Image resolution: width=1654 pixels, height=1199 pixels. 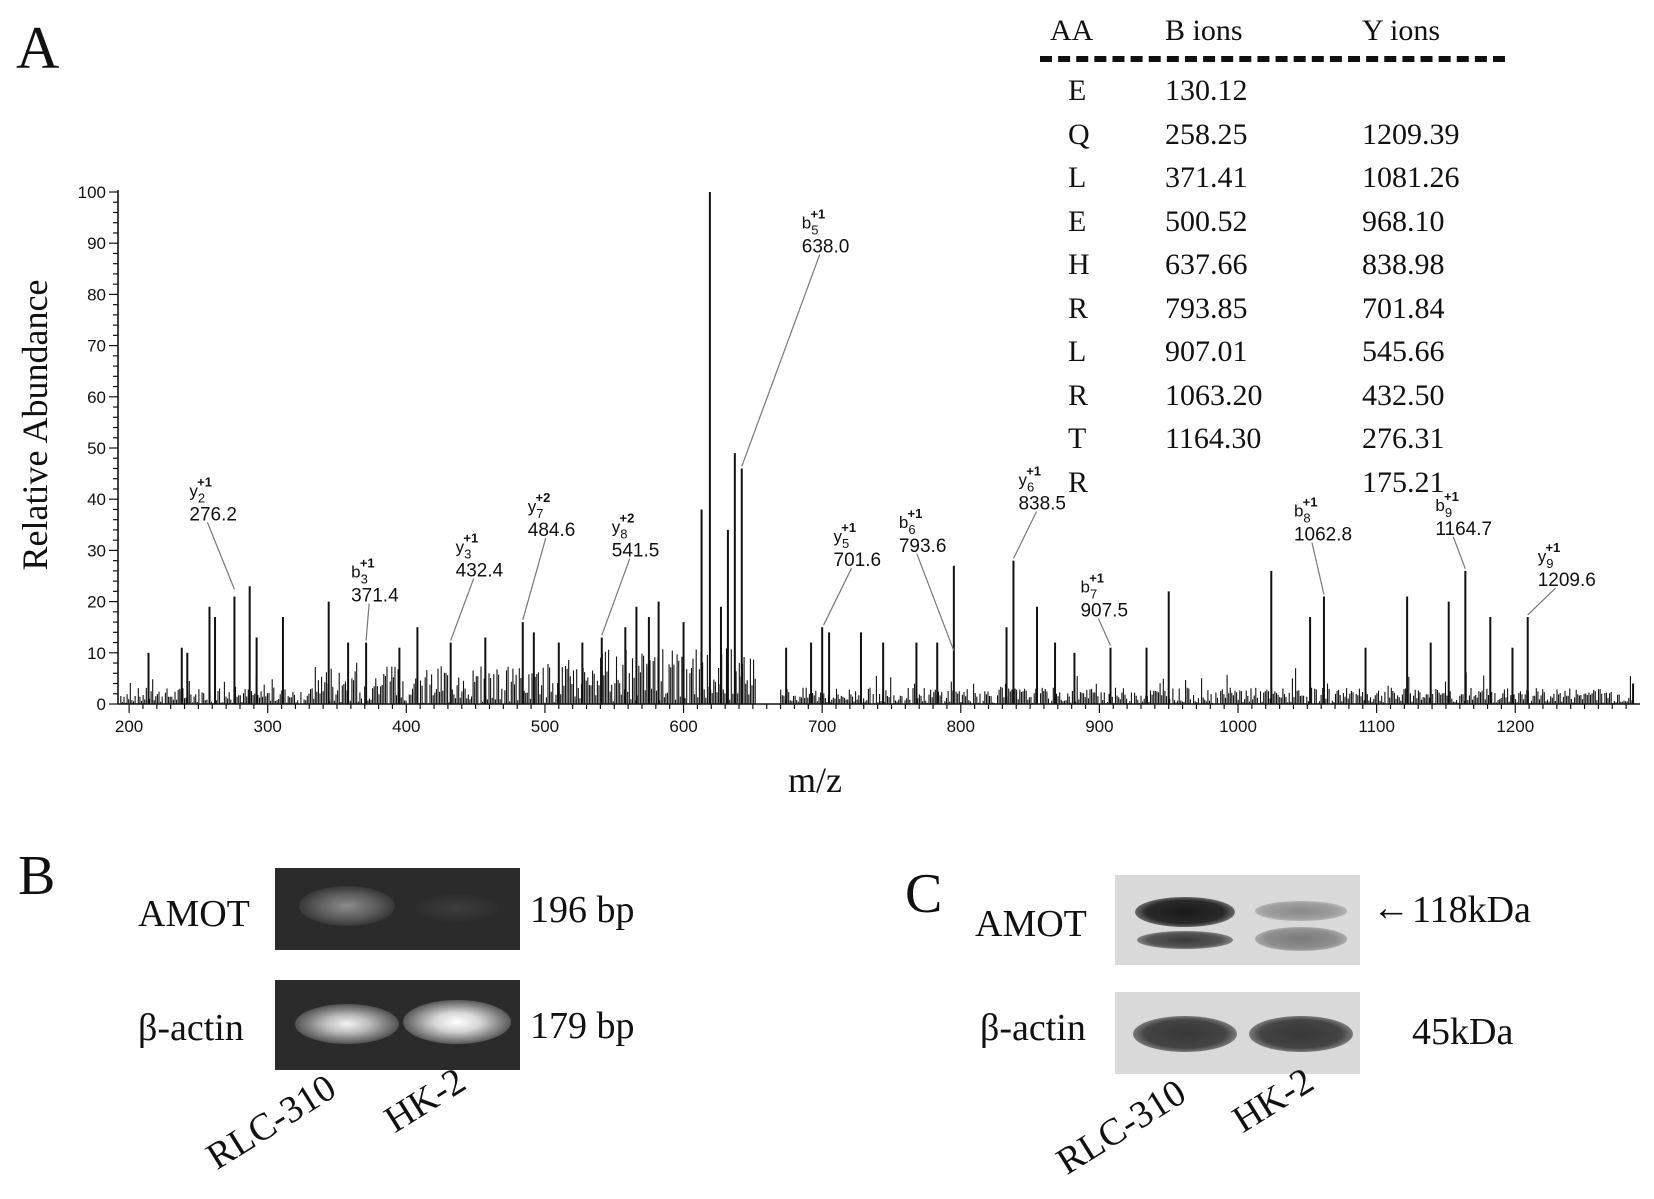 What do you see at coordinates (1237, 1033) in the screenshot?
I see `western-blot-actin` at bounding box center [1237, 1033].